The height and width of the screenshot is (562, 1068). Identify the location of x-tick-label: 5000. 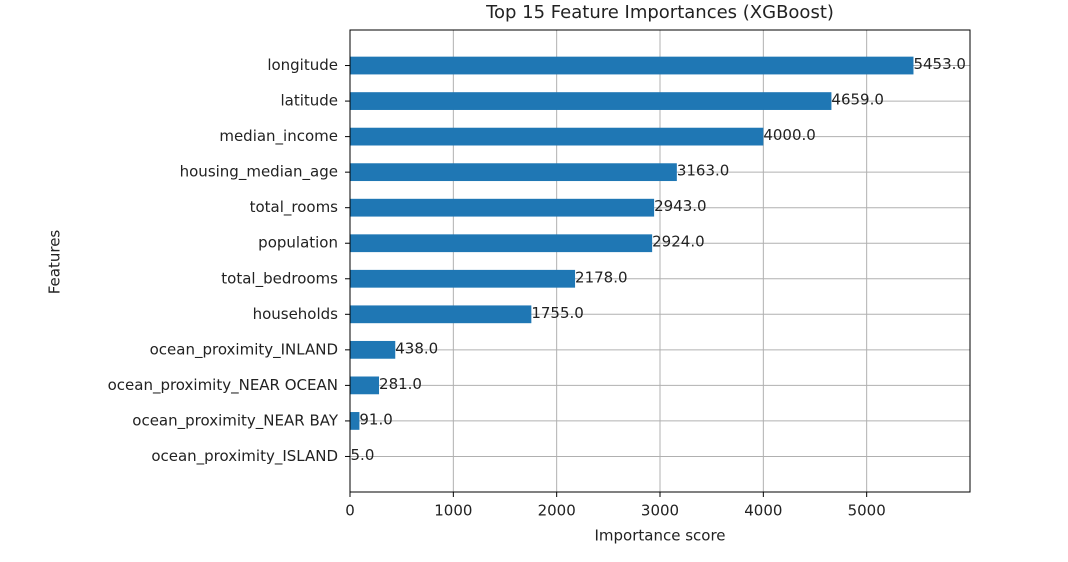
(867, 511).